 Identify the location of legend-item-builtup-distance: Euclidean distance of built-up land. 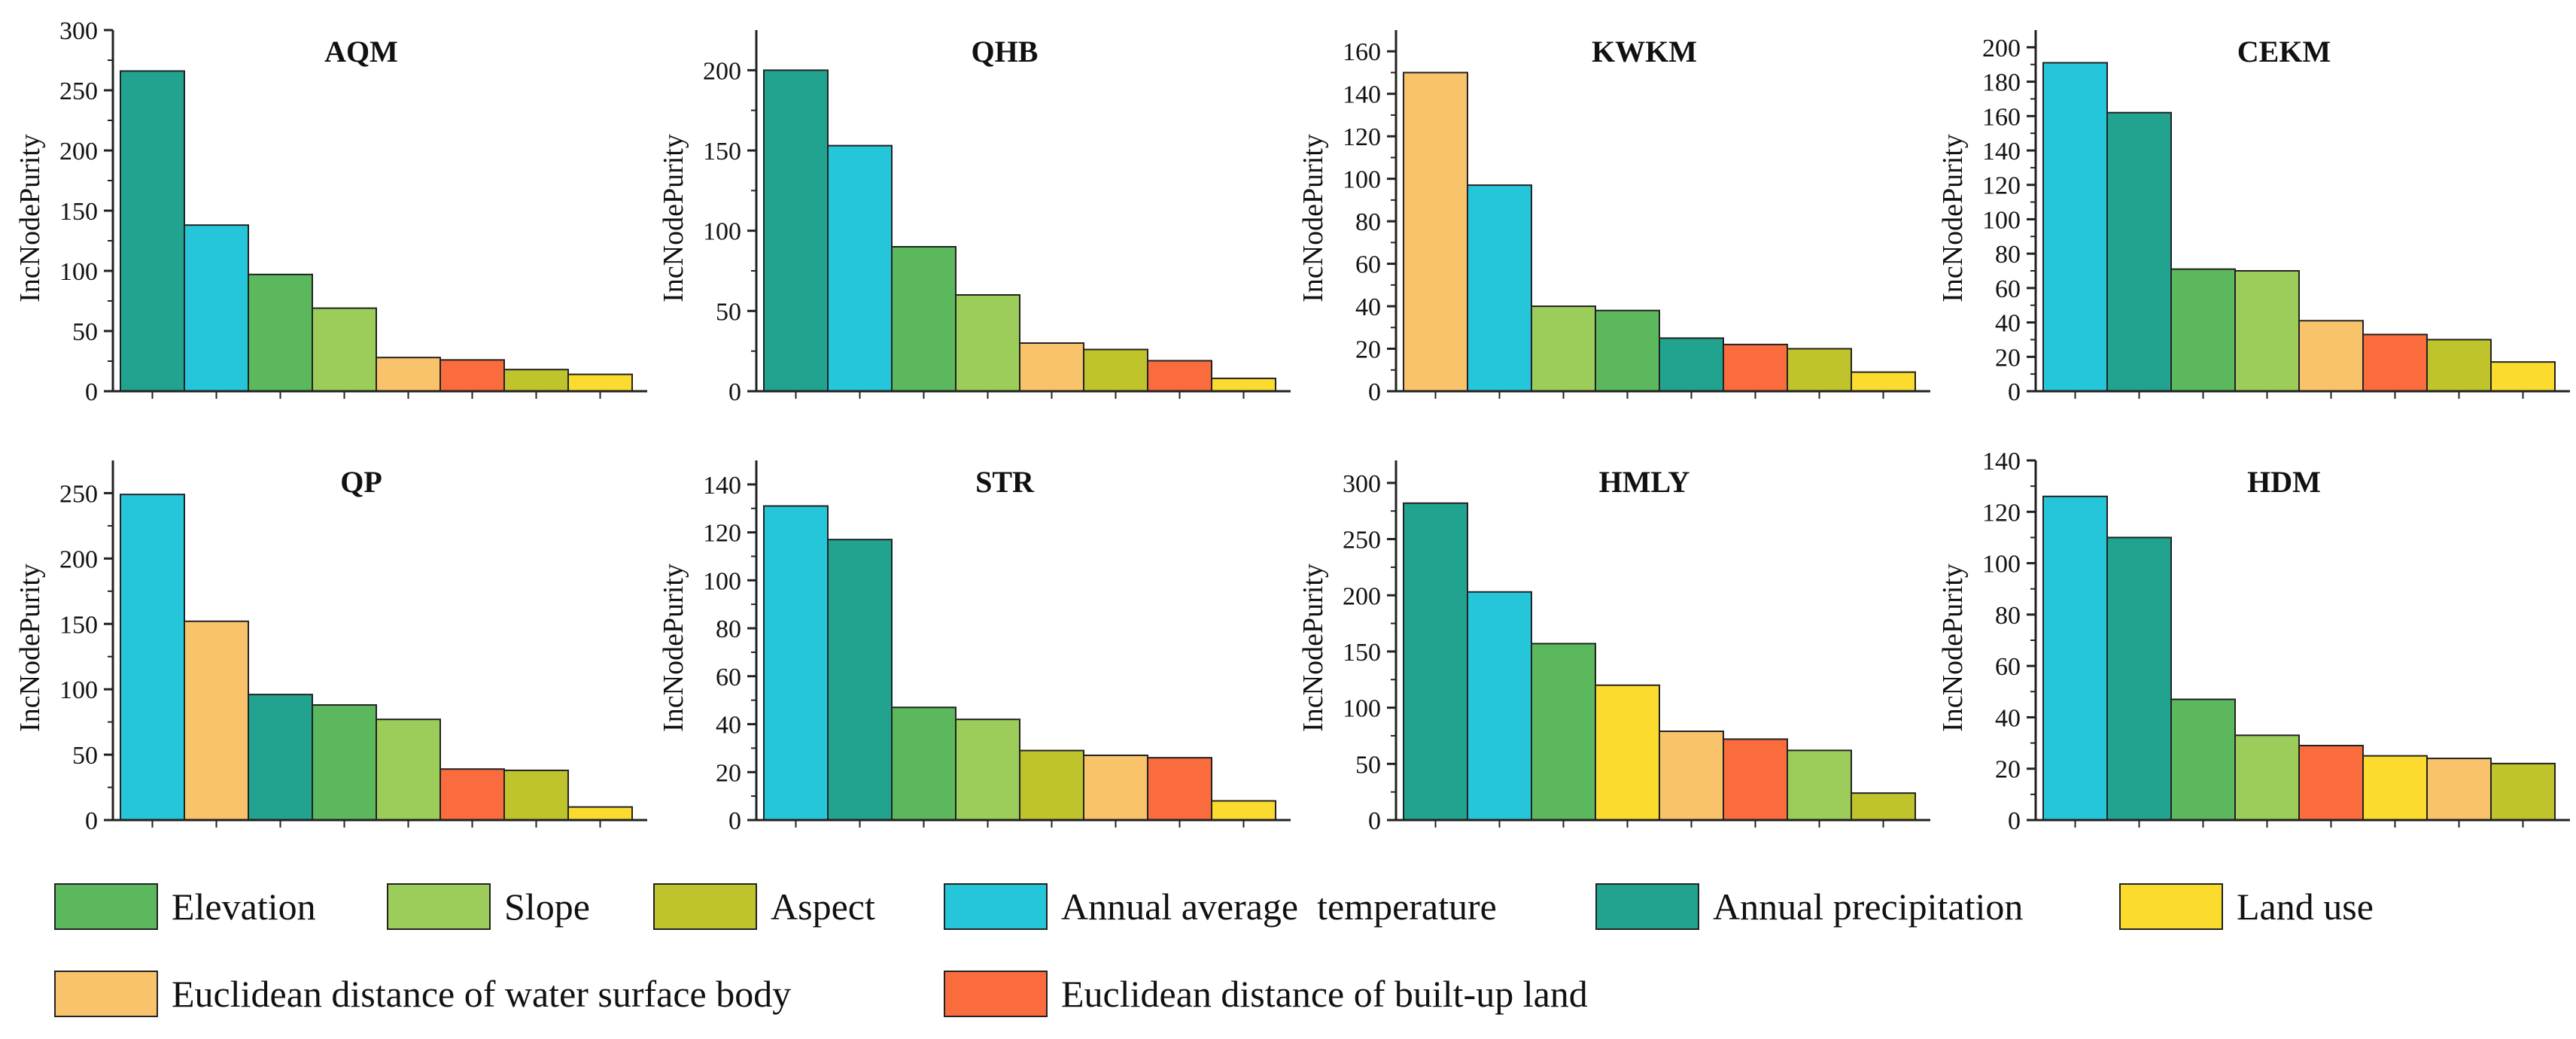
(1266, 994).